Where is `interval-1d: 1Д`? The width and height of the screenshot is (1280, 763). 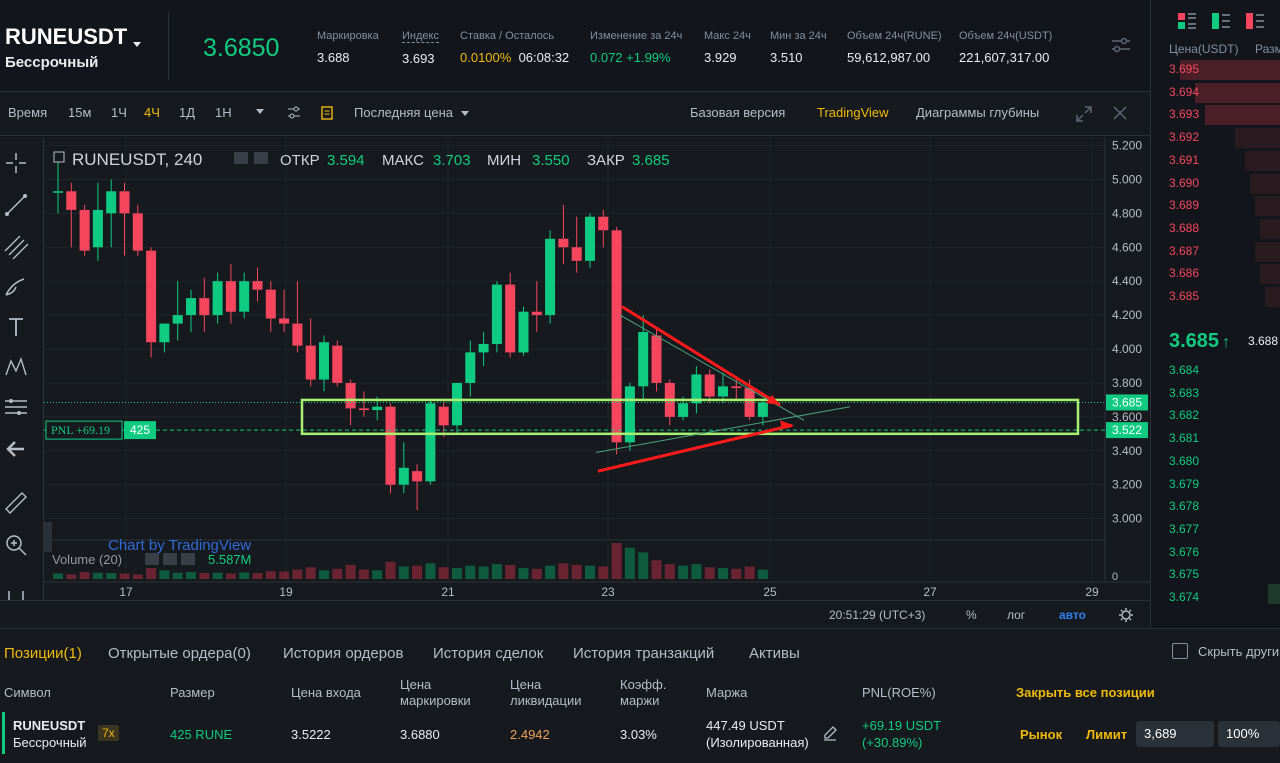 interval-1d: 1Д is located at coordinates (187, 112).